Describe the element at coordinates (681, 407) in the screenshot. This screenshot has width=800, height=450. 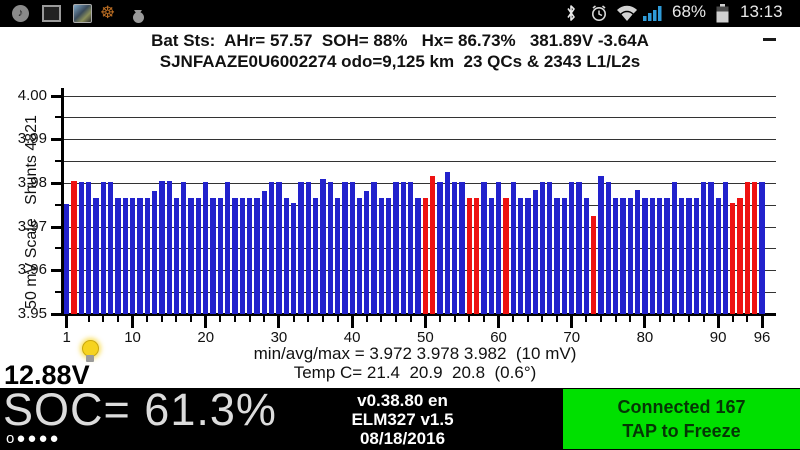
I see `connection-status-text: Connected 167` at that location.